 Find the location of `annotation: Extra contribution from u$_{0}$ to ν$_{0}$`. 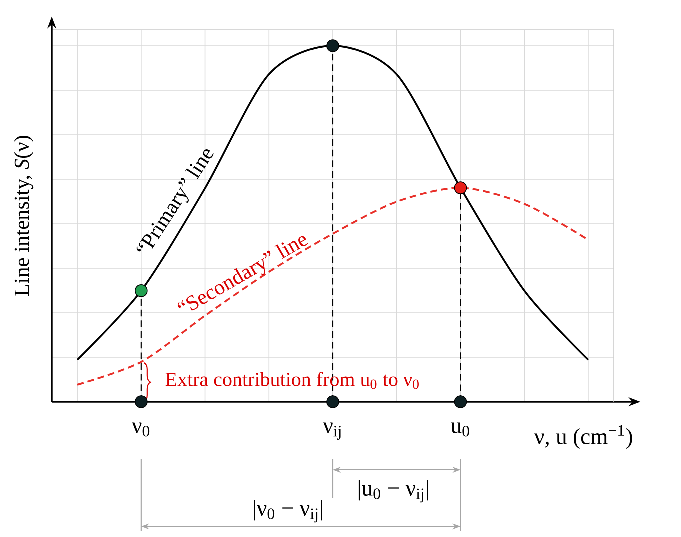

annotation: Extra contribution from u$_{0}$ to ν$_{0}$ is located at coordinates (292, 381).